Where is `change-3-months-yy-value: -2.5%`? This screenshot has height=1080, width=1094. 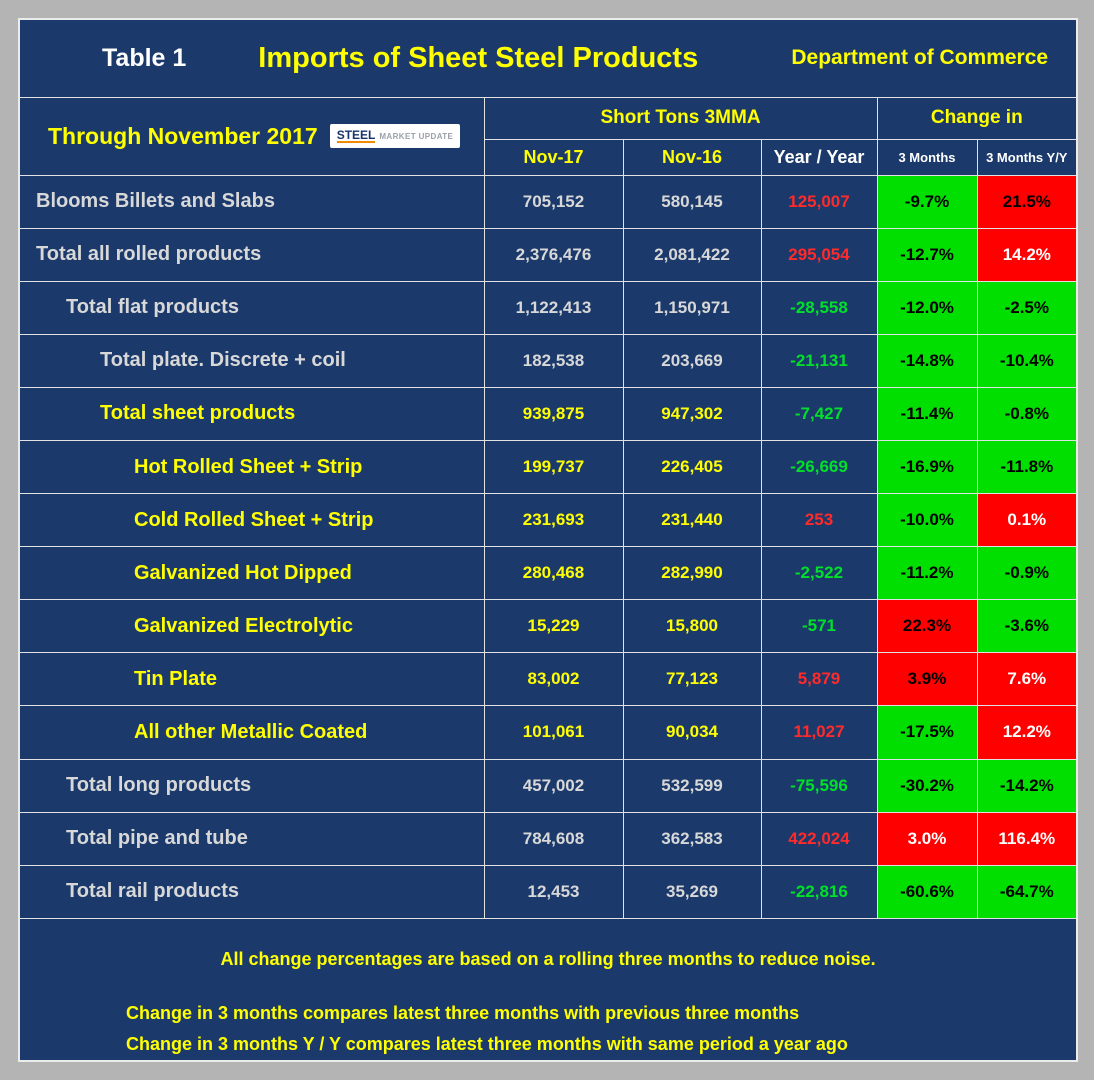
change-3-months-yy-value: -2.5% is located at coordinates (1027, 307).